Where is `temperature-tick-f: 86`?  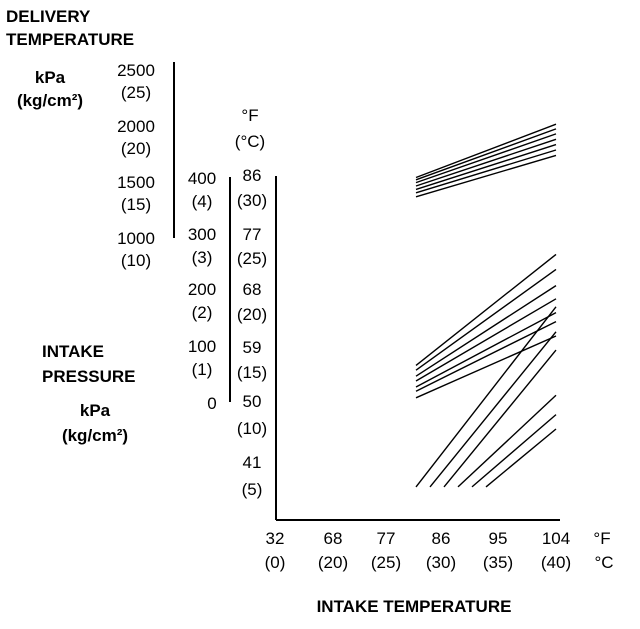
temperature-tick-f: 86 is located at coordinates (252, 175).